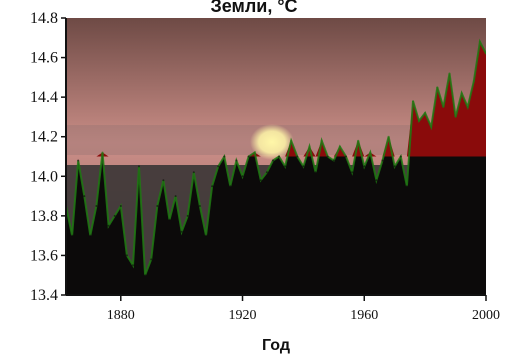 This screenshot has width=506, height=358. Describe the element at coordinates (44, 176) in the screenshot. I see `y-tick-label: 14.0` at that location.